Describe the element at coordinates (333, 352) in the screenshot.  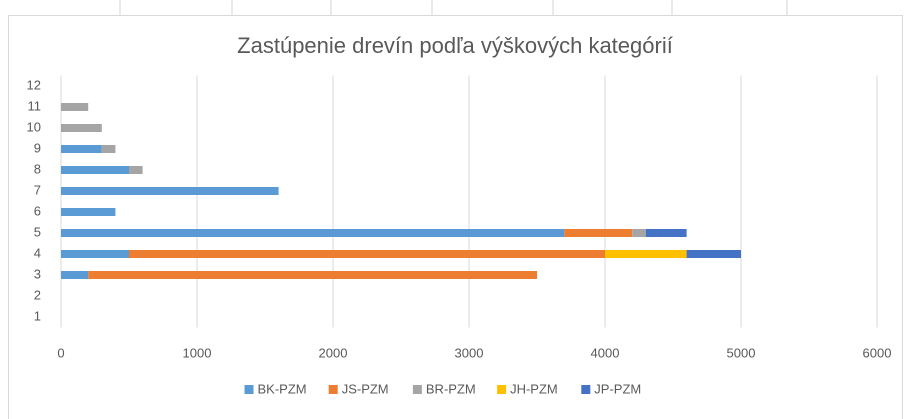
I see `x-tick-label: 2000` at that location.